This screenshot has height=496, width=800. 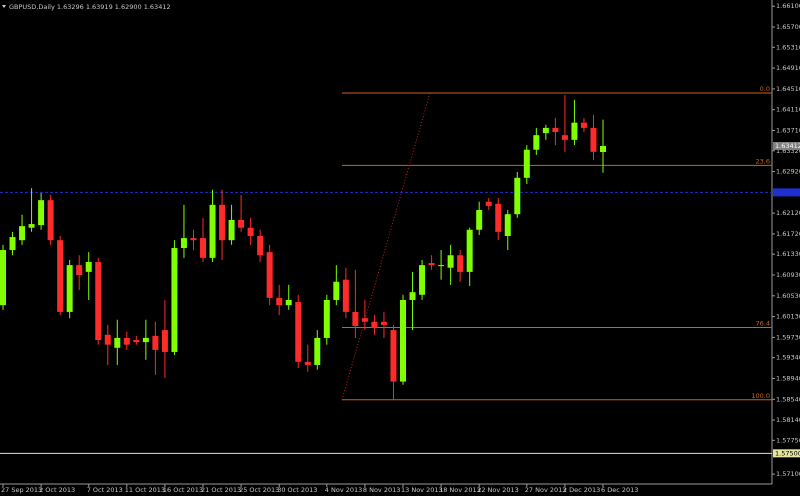 What do you see at coordinates (21, 490) in the screenshot?
I see `x-tick-label: 27 Sep 2013` at bounding box center [21, 490].